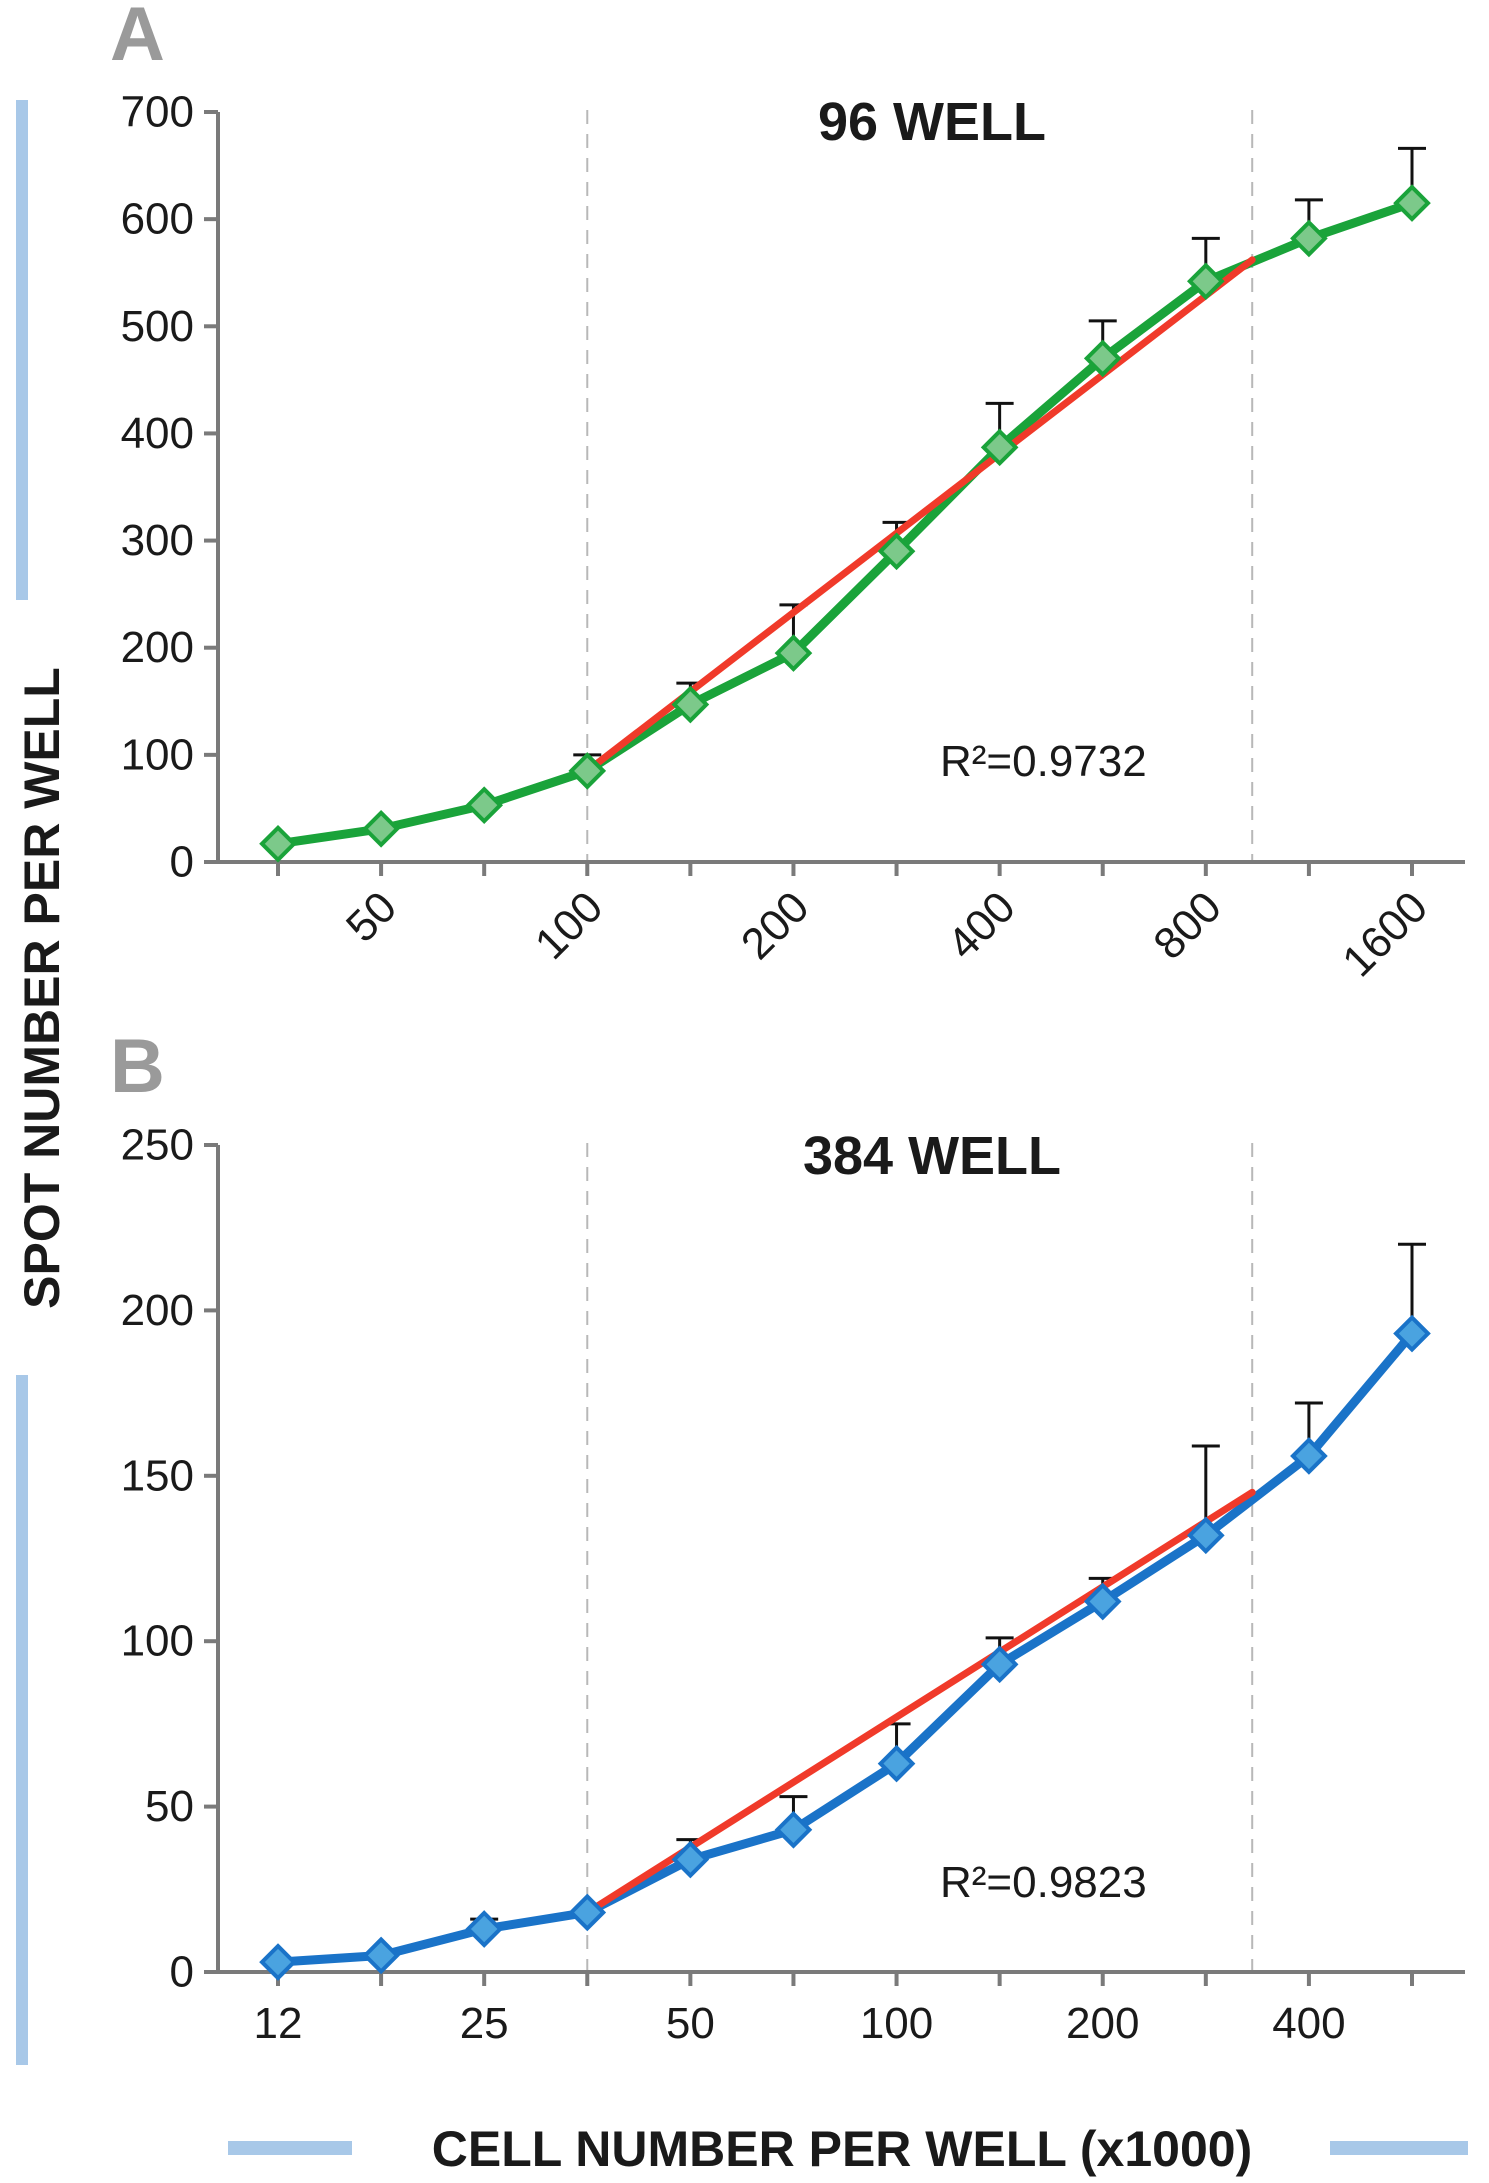 The height and width of the screenshot is (2183, 1489). What do you see at coordinates (157, 540) in the screenshot?
I see `panel-a-y-tick-label: 300` at bounding box center [157, 540].